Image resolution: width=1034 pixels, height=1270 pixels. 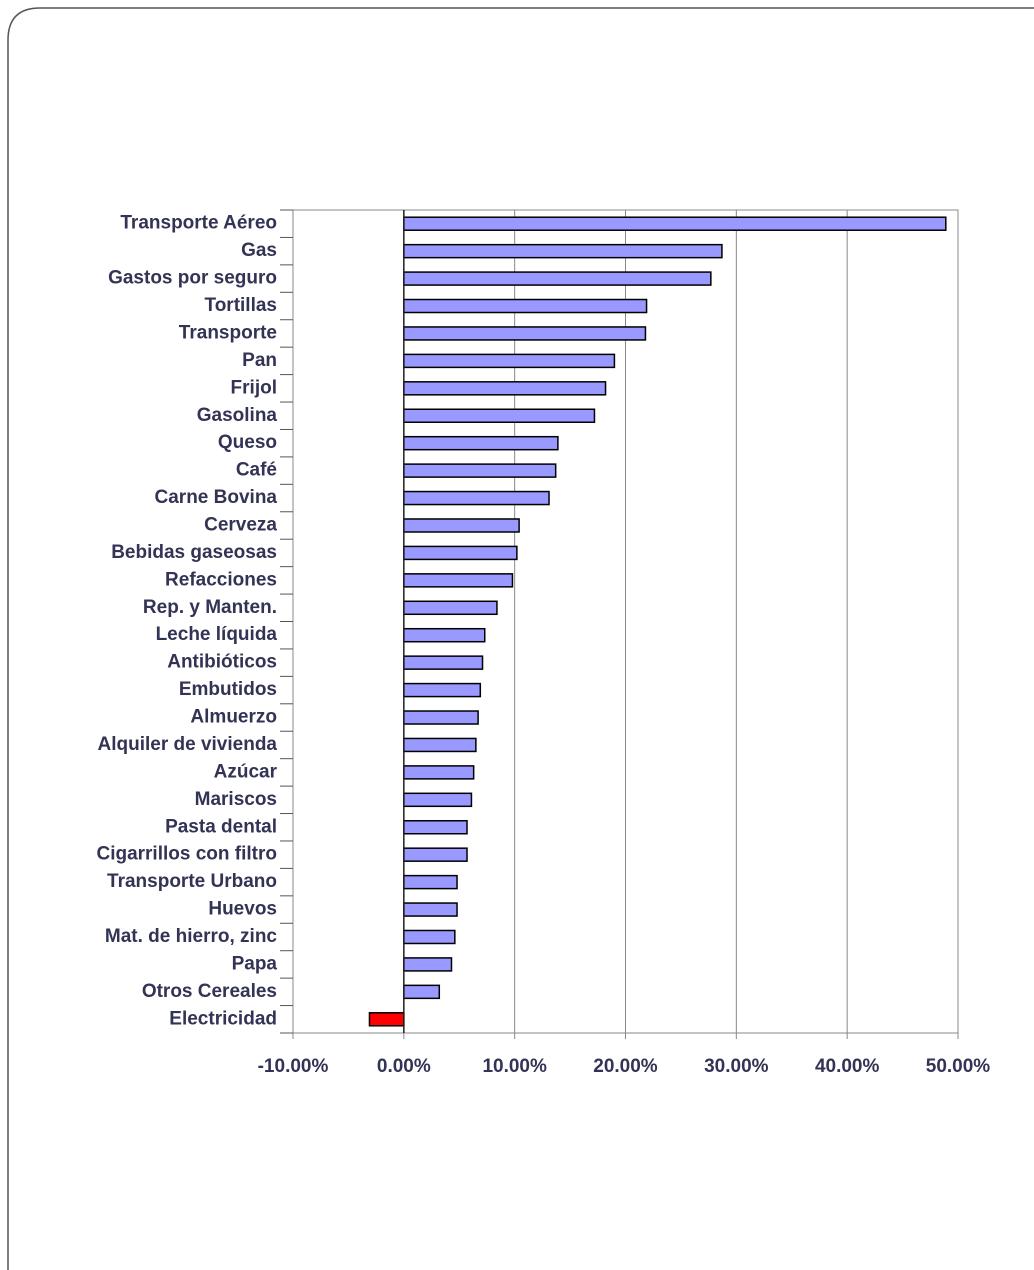 I want to click on y-tick-label: Cigarrillos con filtro, so click(x=186, y=854).